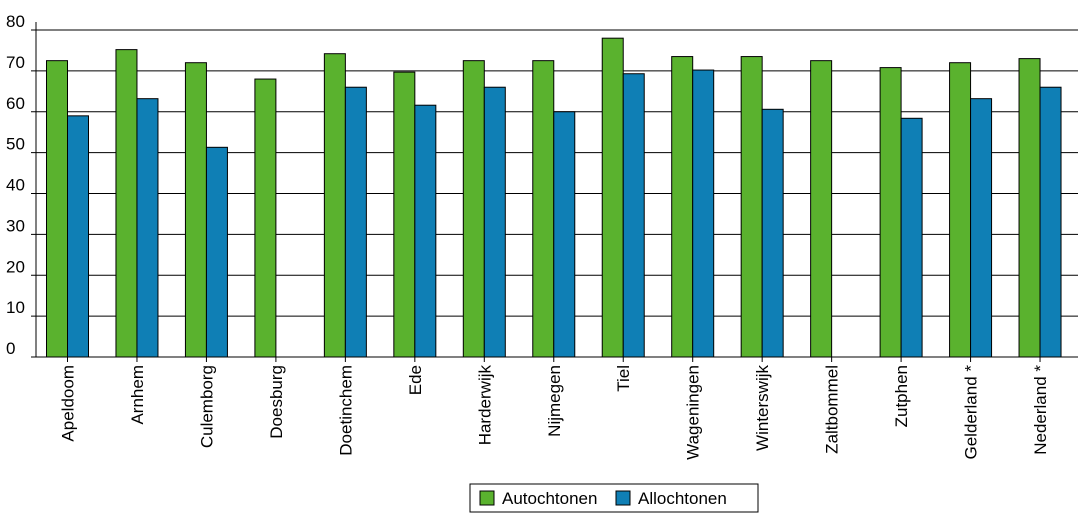  I want to click on category-label: Gelderland *, so click(971, 412).